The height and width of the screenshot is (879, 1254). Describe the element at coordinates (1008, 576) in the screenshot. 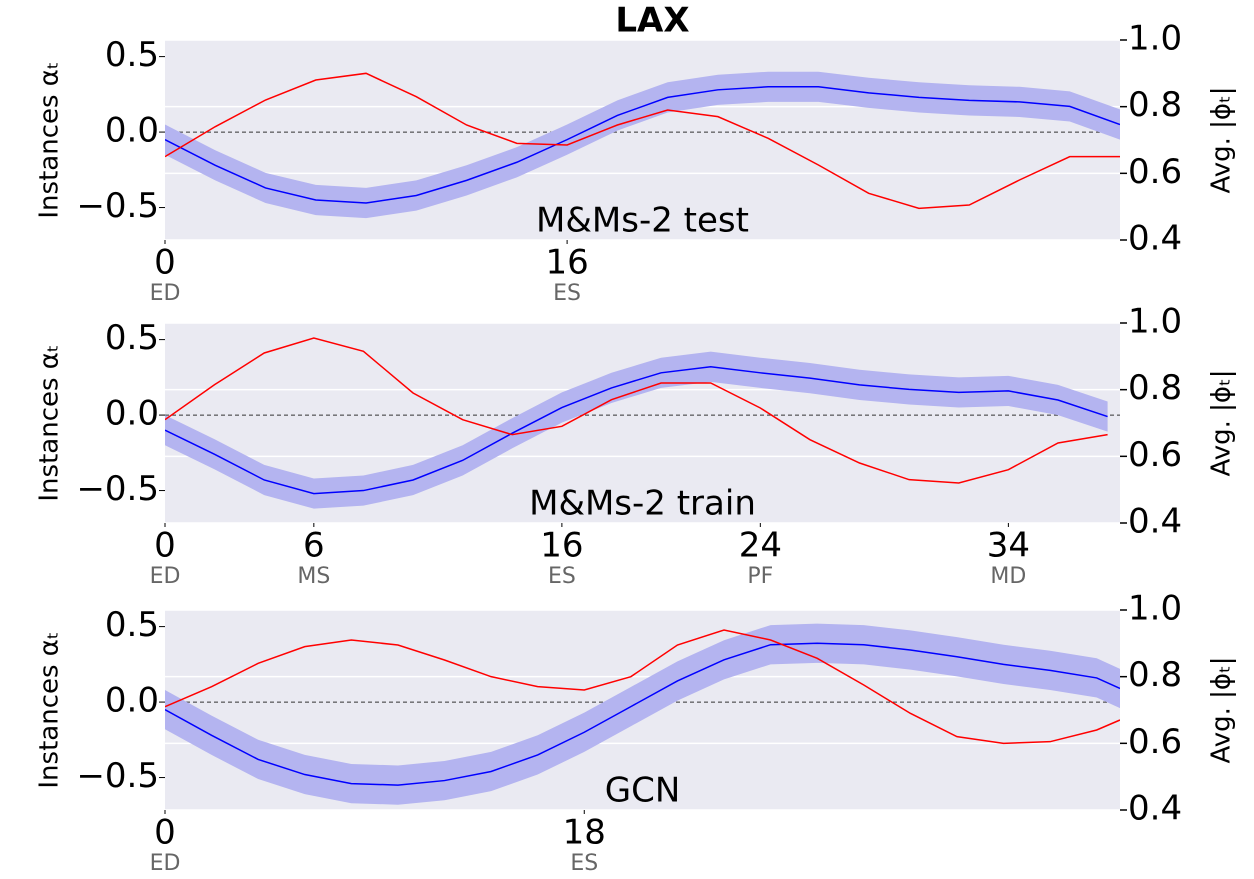

I see `x-tick-phase: MD` at that location.